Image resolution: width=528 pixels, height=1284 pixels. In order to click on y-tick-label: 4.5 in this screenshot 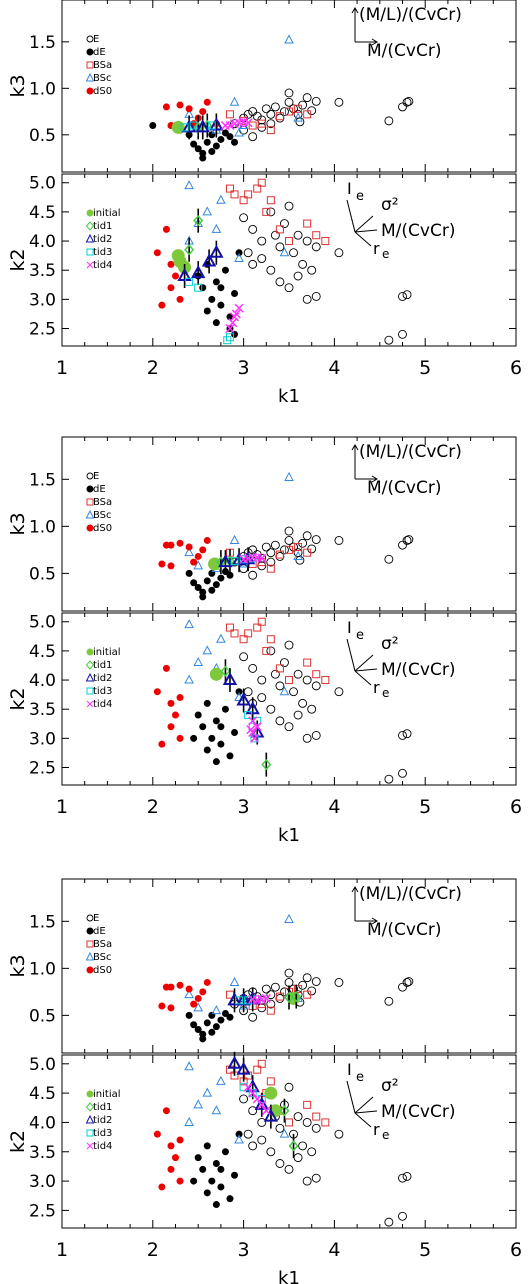, I will do `click(42, 1094)`.